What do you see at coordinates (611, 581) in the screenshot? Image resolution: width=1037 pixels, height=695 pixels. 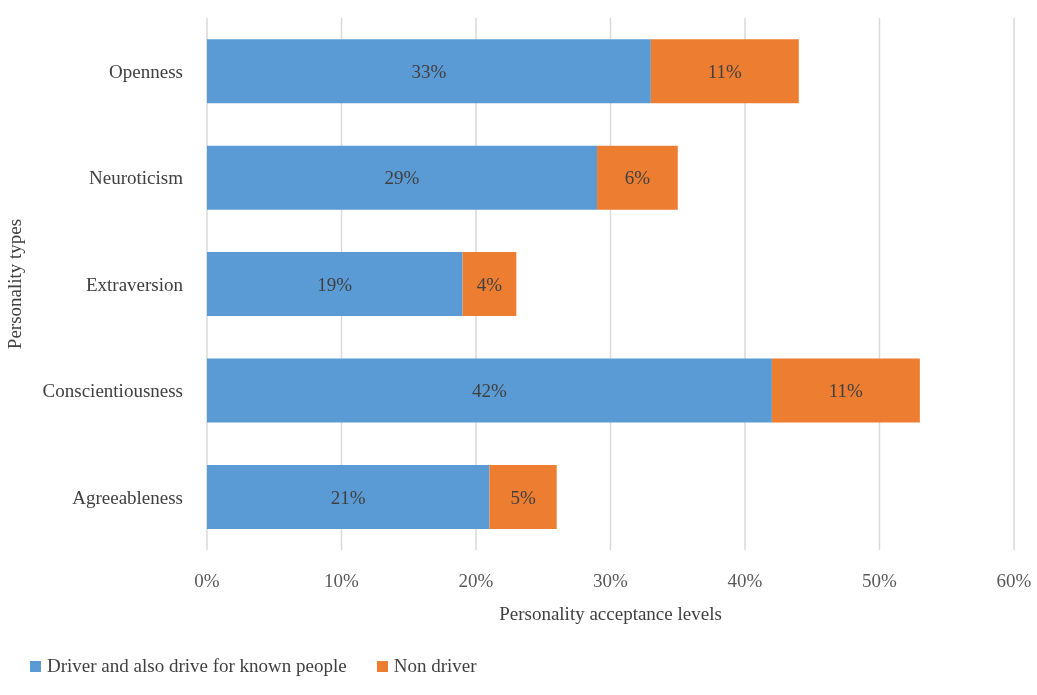 I see `x-tick-label: 30%` at bounding box center [611, 581].